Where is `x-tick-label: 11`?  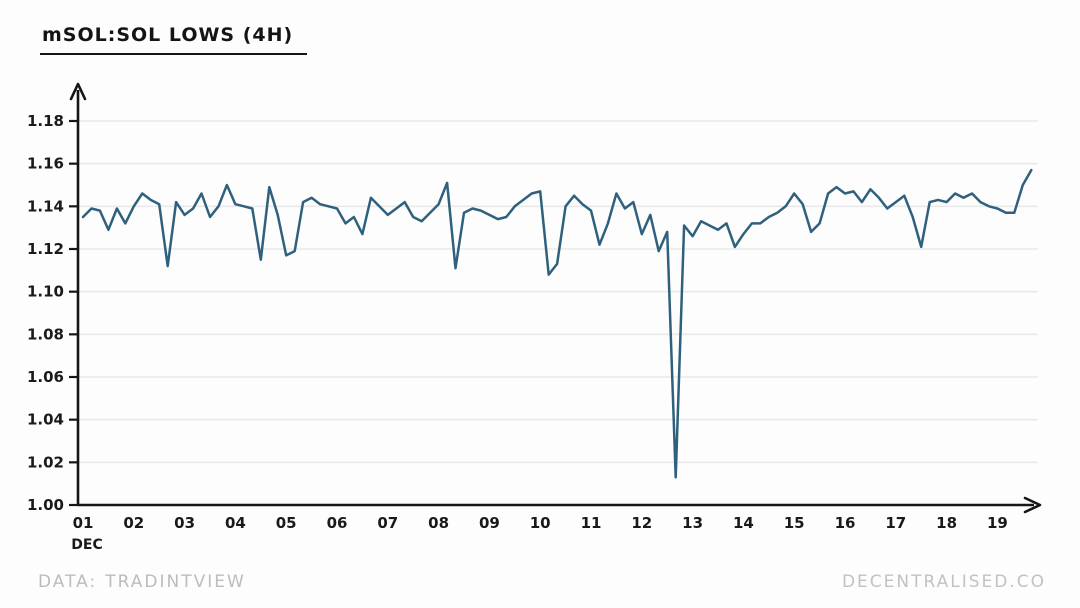
x-tick-label: 11 is located at coordinates (591, 523).